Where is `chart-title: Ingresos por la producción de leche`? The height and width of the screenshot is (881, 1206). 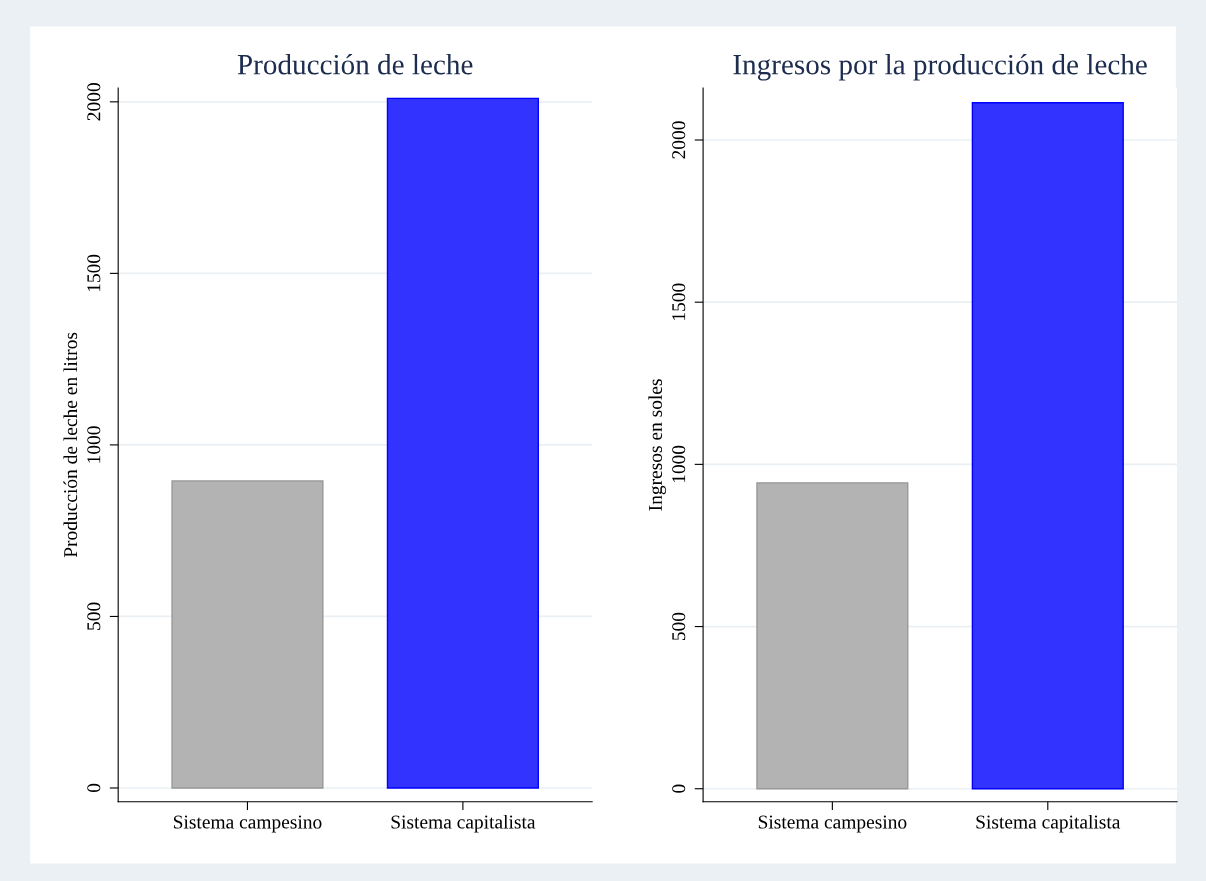
chart-title: Ingresos por la producción de leche is located at coordinates (940, 67).